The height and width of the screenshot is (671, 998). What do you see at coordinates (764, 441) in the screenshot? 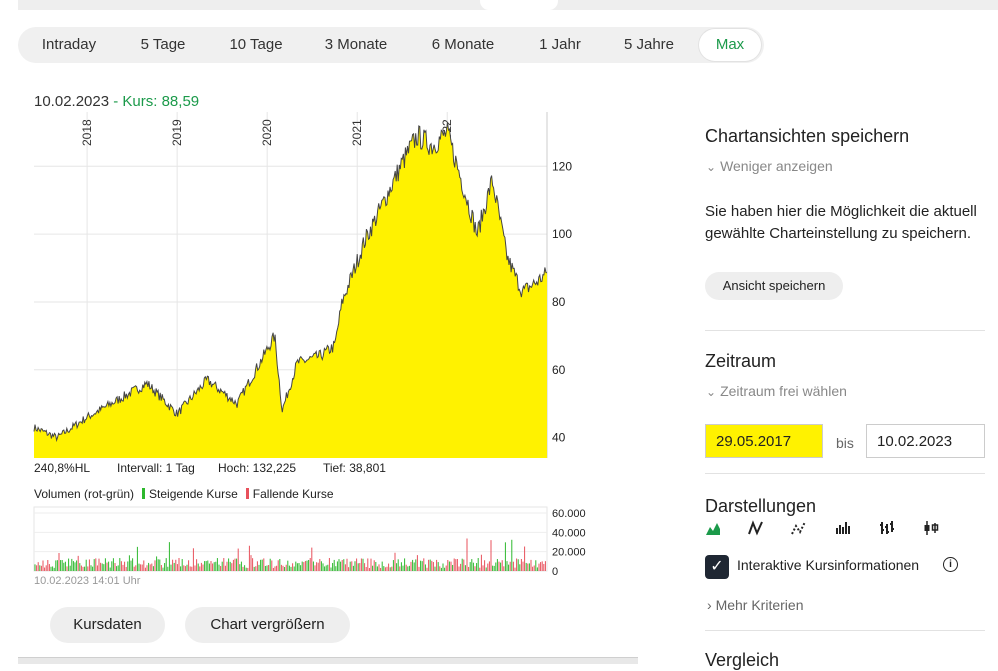
I see `date-from-field: 29.05.2017` at bounding box center [764, 441].